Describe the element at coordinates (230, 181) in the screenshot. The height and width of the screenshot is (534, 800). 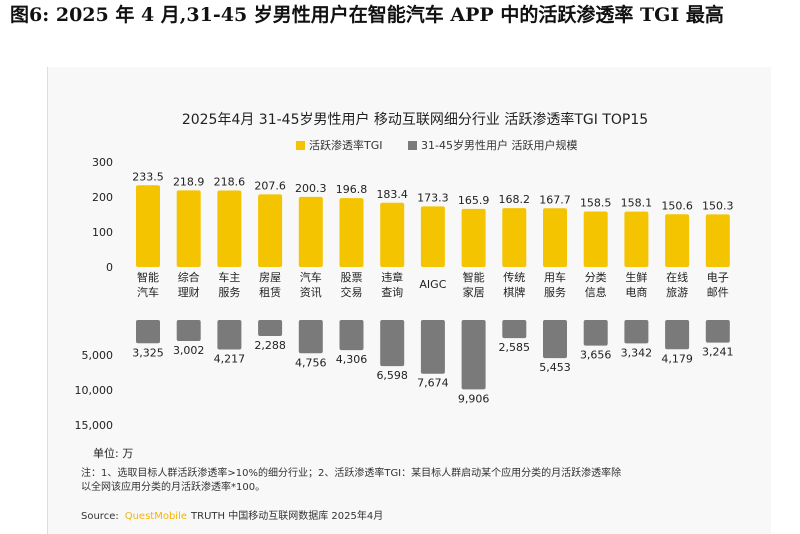
I see `tgi-value-label: 218.6` at that location.